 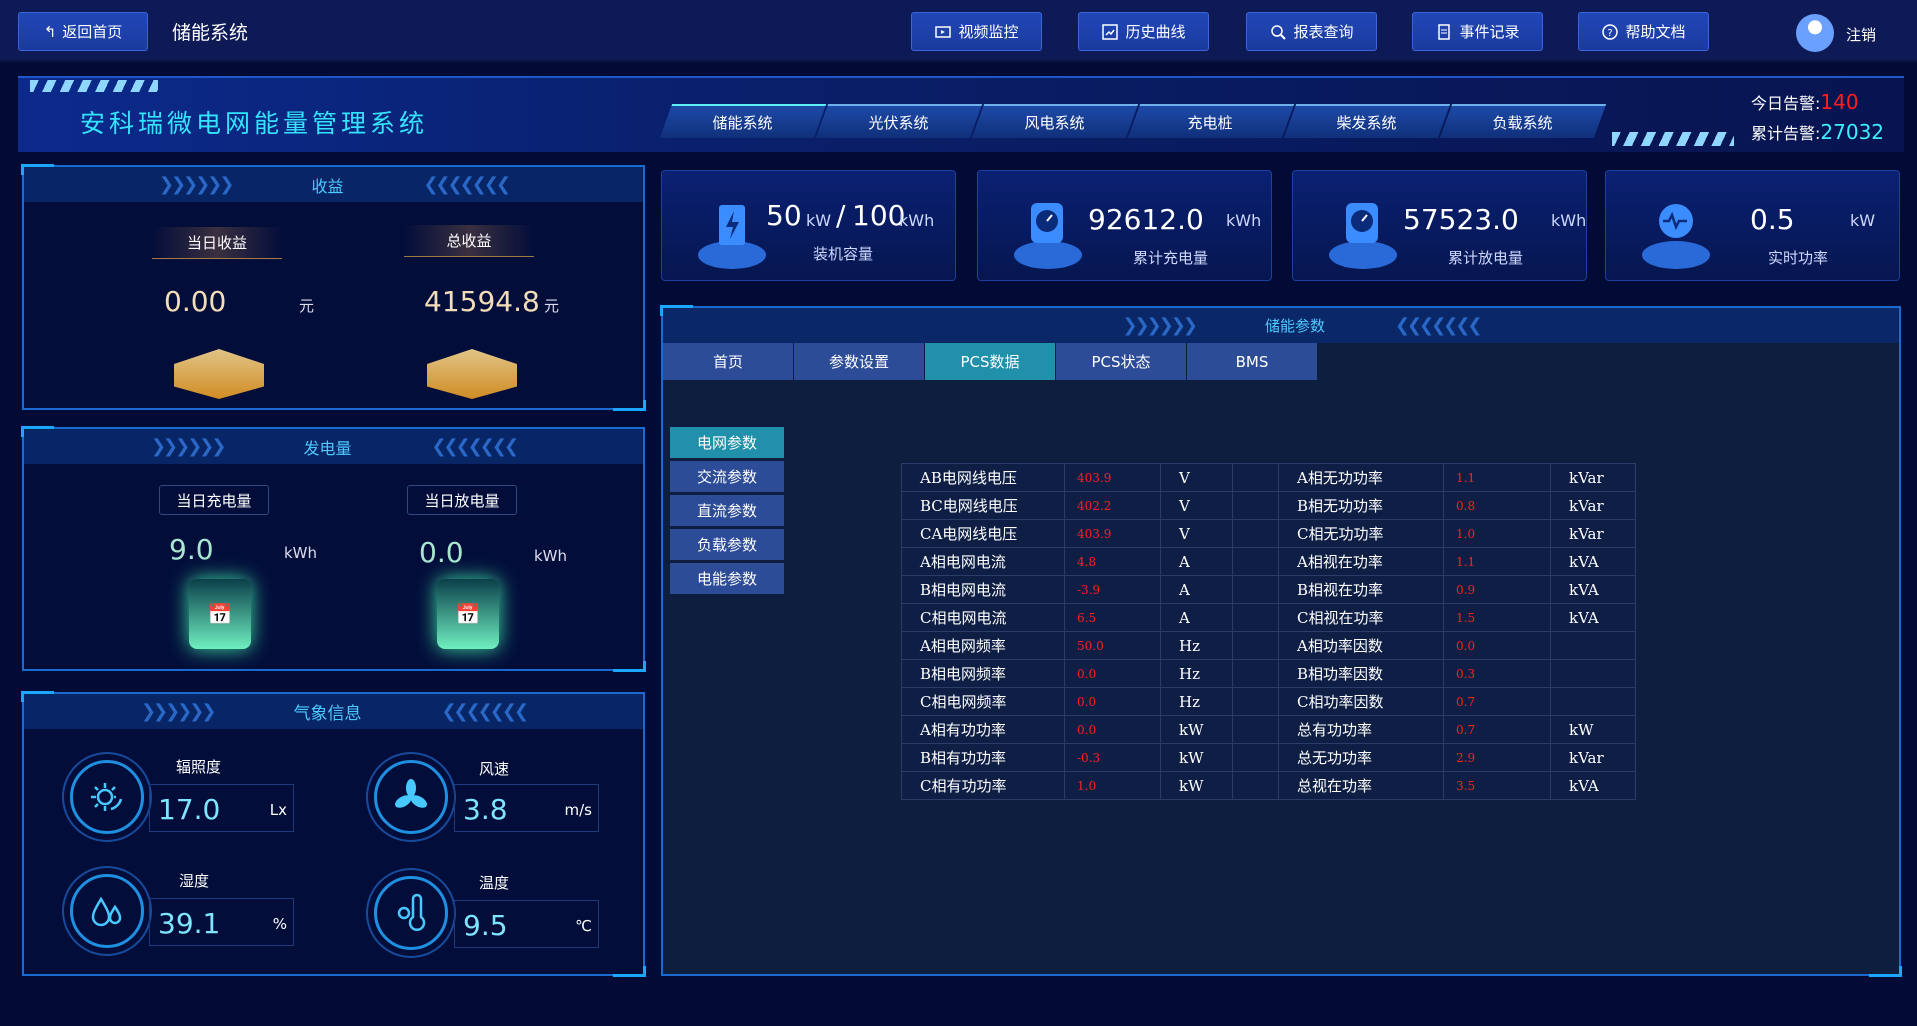 I want to click on param-value: 1.1, so click(x=1497, y=561).